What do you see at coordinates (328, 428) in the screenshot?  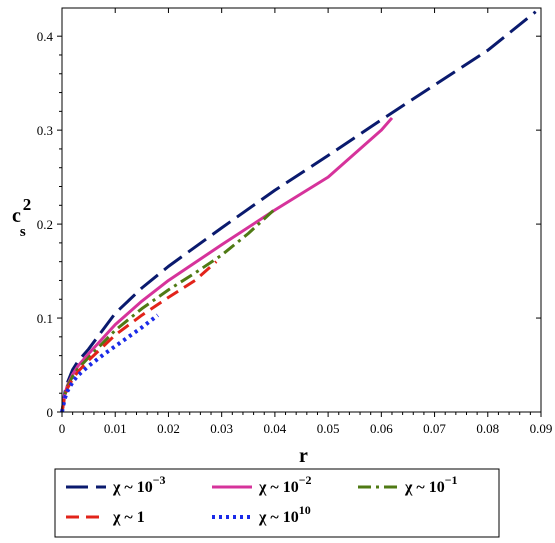 I see `x-tick-label: 0.05` at bounding box center [328, 428].